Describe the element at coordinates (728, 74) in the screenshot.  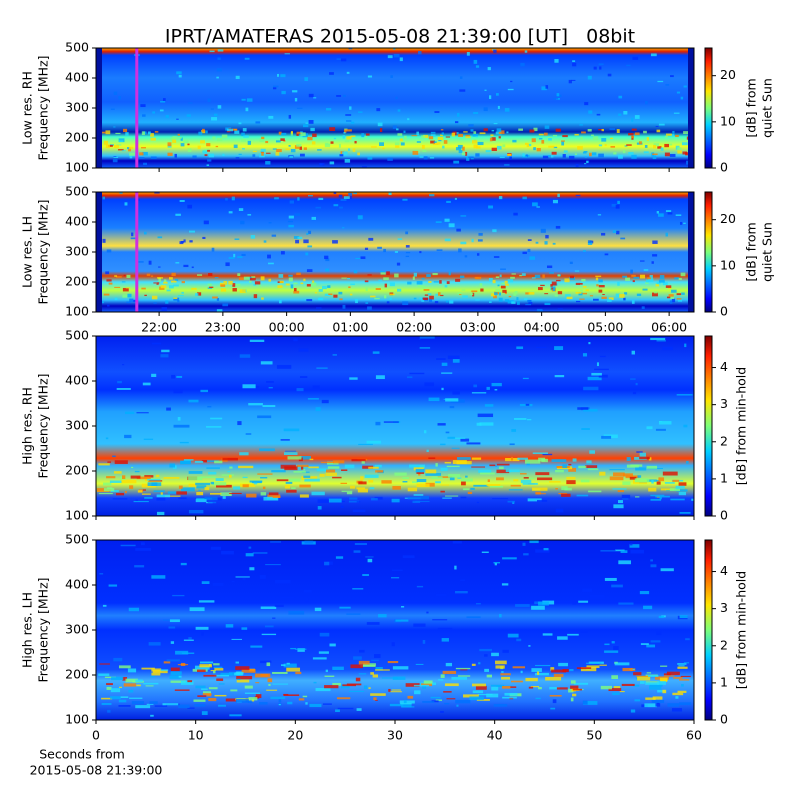
I see `colorbar-tick-label: 20` at that location.